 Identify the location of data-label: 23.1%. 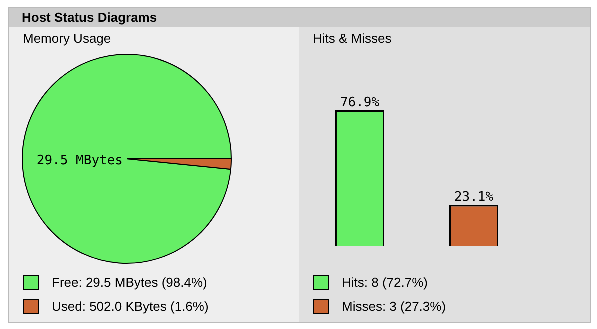
(474, 198).